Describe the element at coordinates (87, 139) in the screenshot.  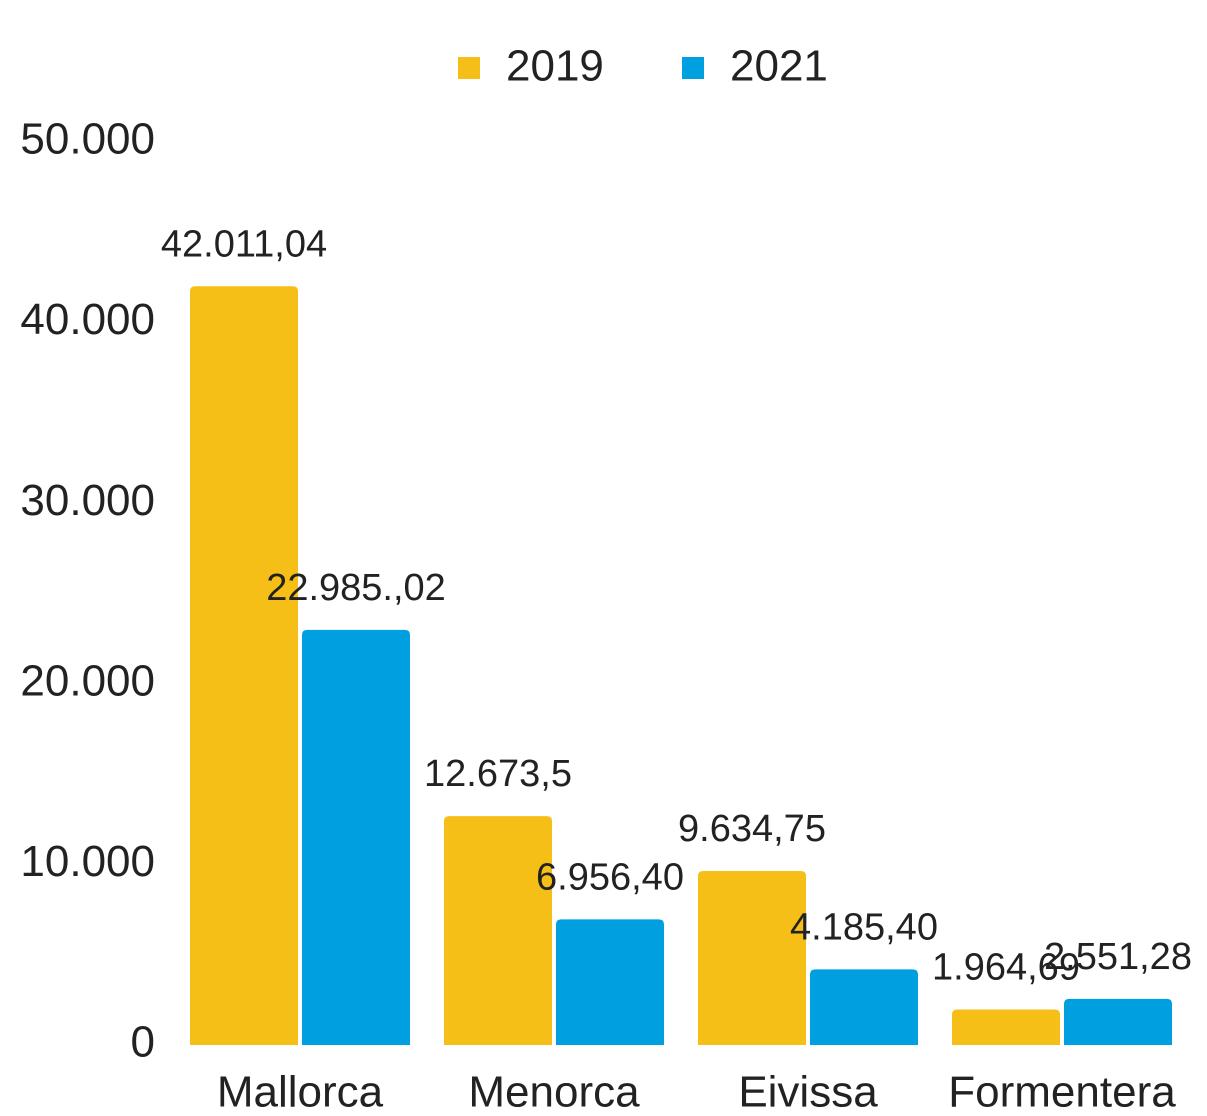
I see `y-tick-label: 50.000` at that location.